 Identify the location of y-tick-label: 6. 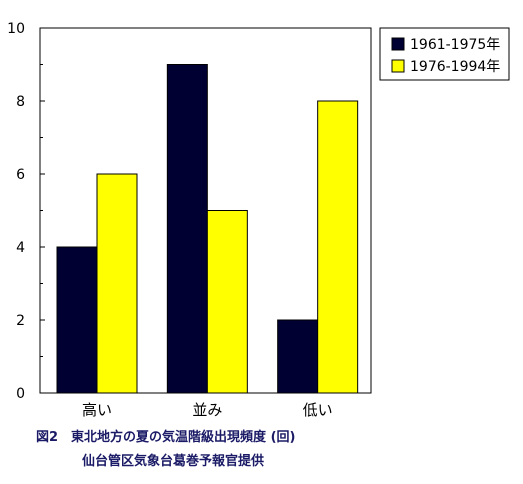
(20, 175).